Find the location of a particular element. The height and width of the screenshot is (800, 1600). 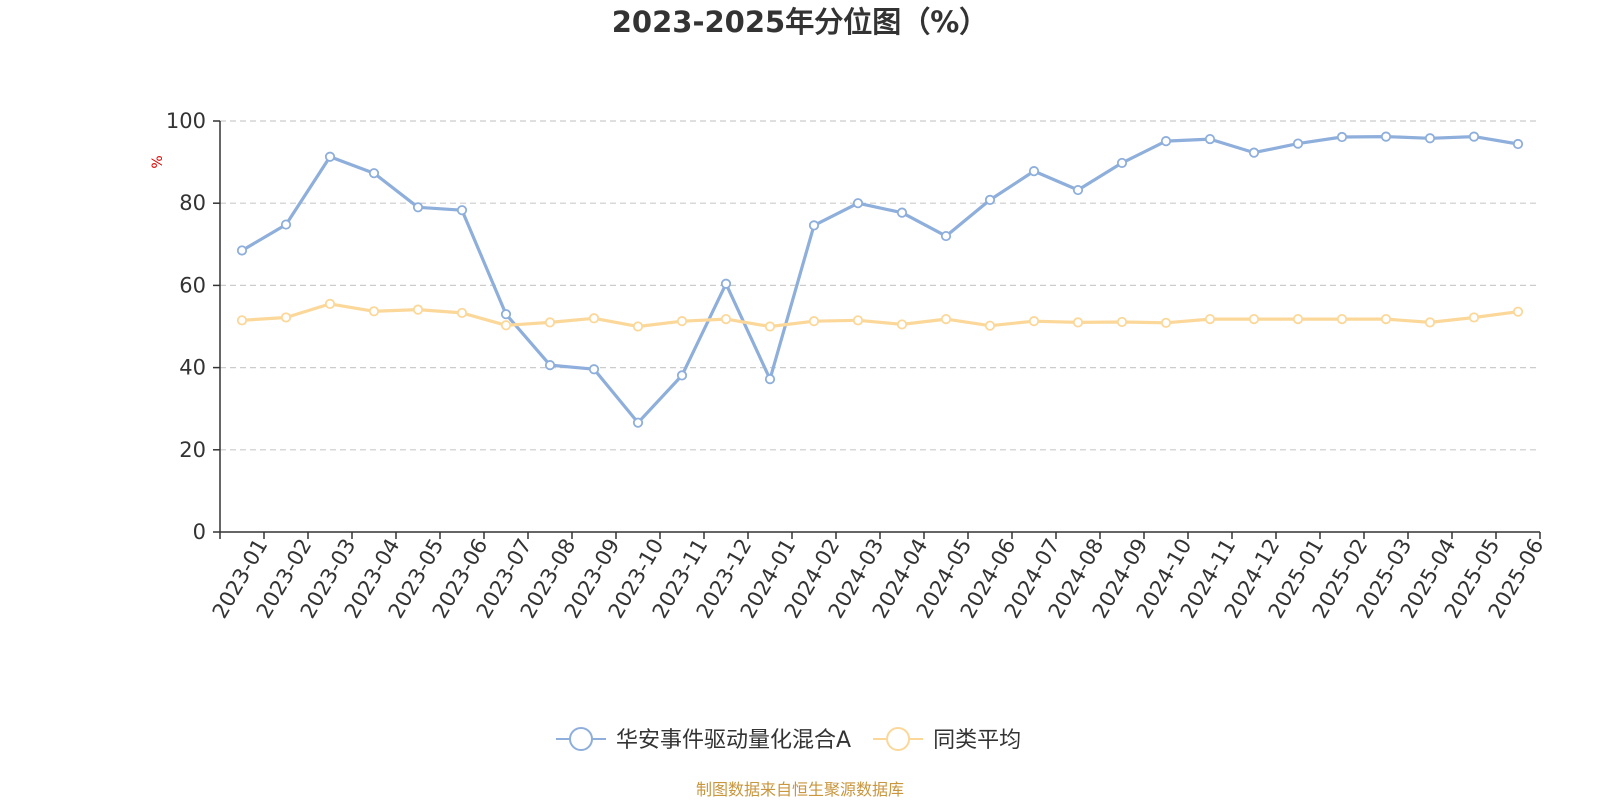

legend-item-1: 华安事件驱动量化混合A is located at coordinates (703, 740).